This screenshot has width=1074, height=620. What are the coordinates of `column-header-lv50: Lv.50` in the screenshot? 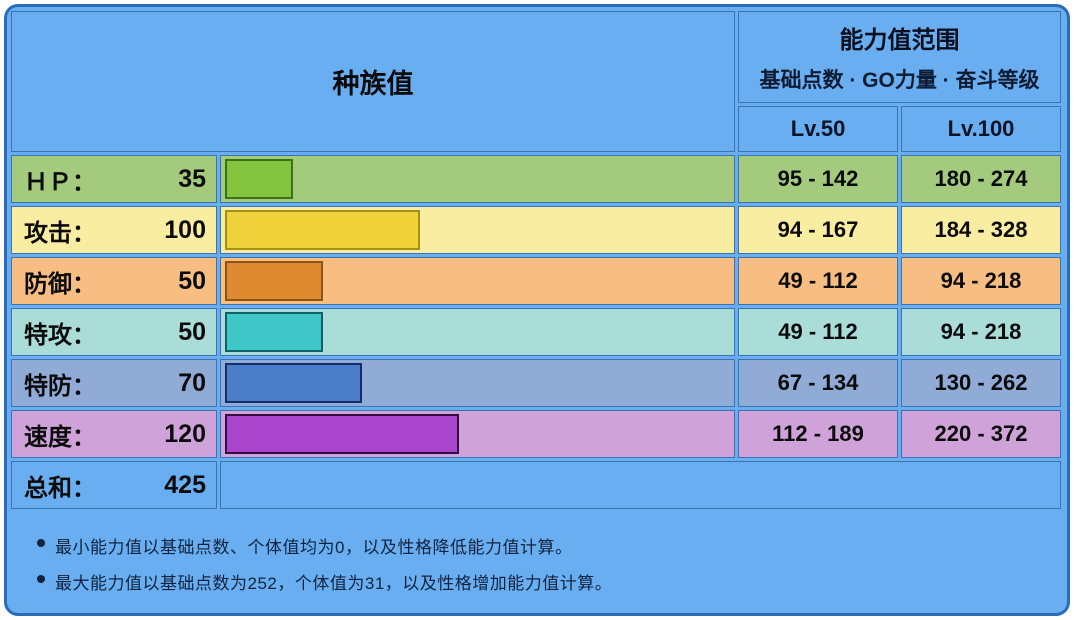 It's located at (818, 129).